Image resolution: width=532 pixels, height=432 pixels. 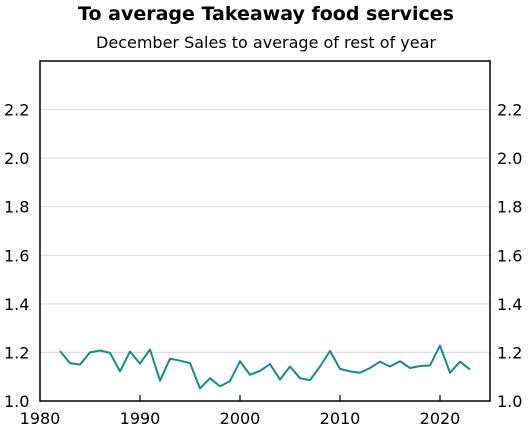 I want to click on plot-series, so click(x=265, y=367).